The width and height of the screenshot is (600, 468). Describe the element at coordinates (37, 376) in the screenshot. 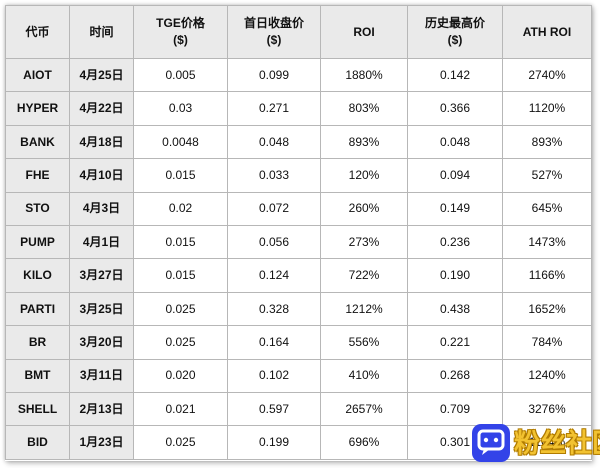

I see `cell-token: BMT` at that location.